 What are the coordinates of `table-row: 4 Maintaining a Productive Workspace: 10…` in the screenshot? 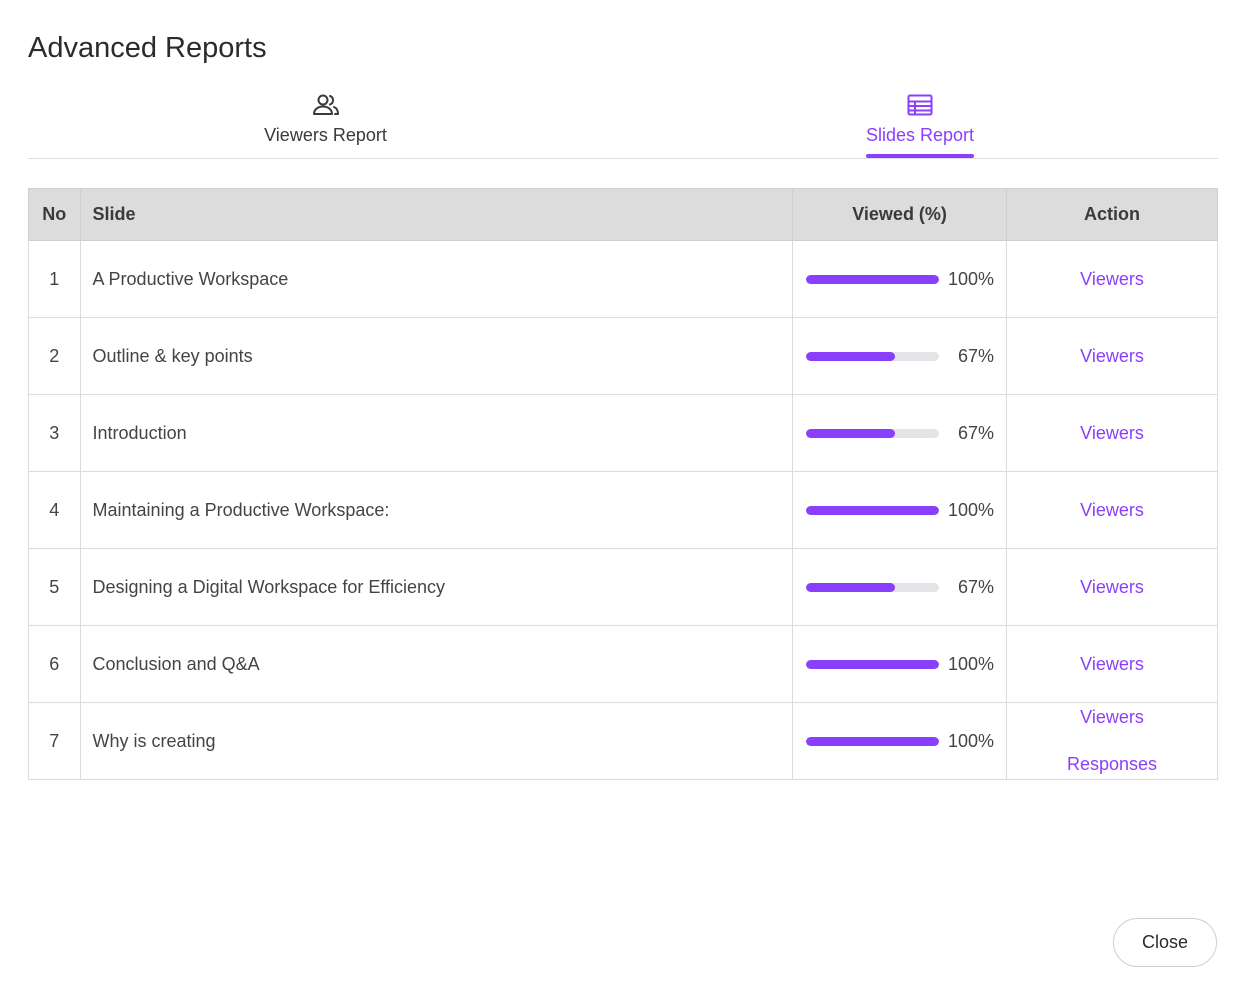 It's located at (623, 510).